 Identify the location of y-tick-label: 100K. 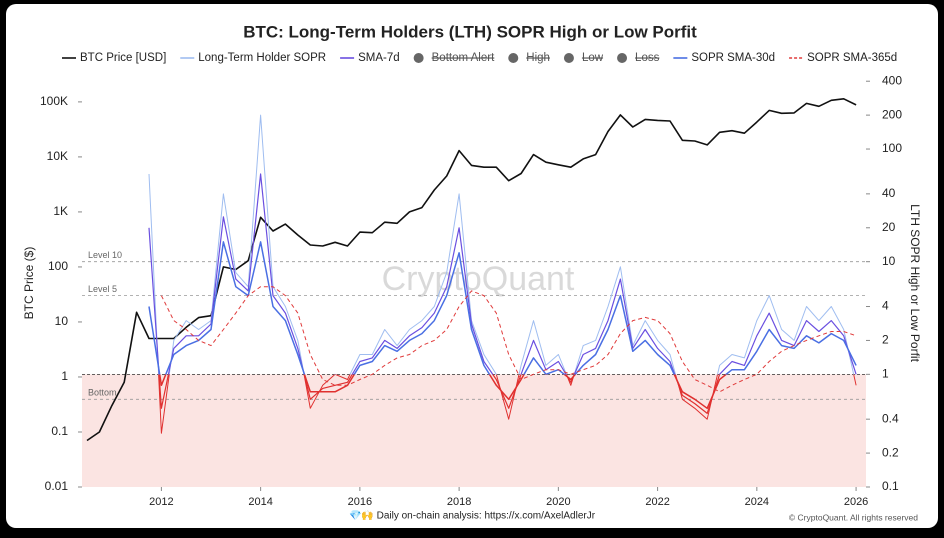
(54, 101).